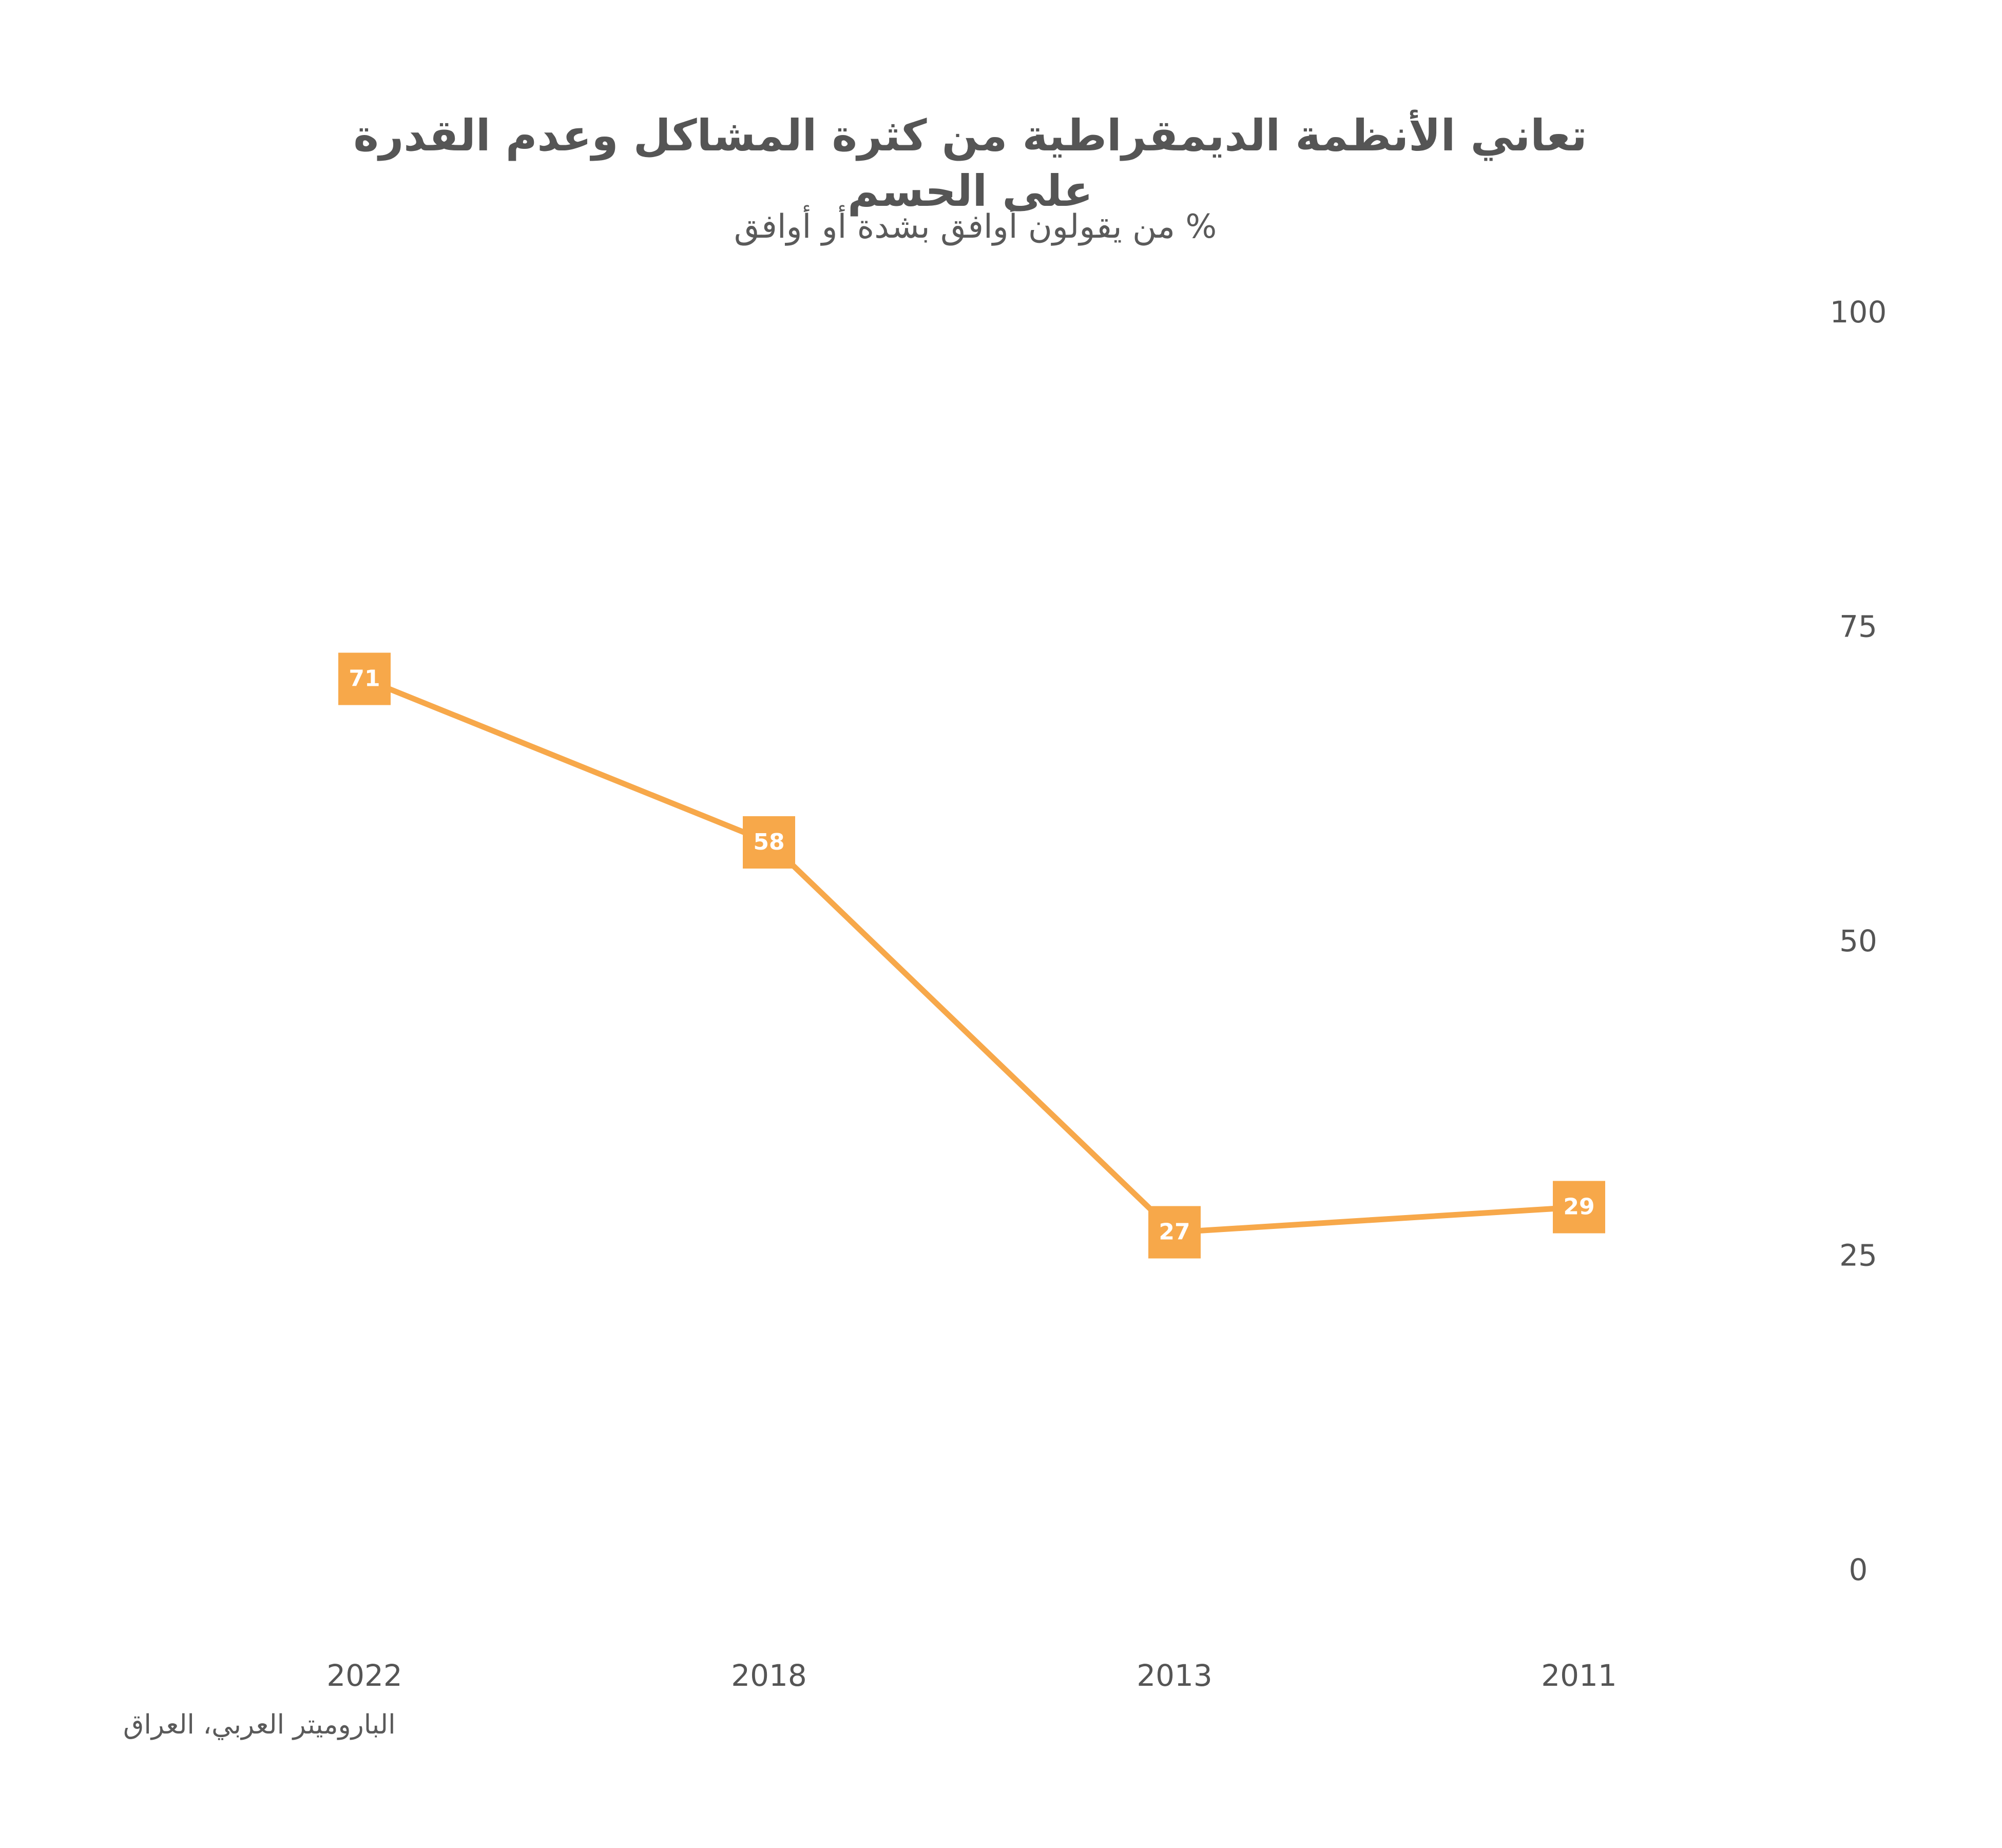 The width and height of the screenshot is (2002, 1848). What do you see at coordinates (769, 1675) in the screenshot?
I see `x-tick-label: 2018` at bounding box center [769, 1675].